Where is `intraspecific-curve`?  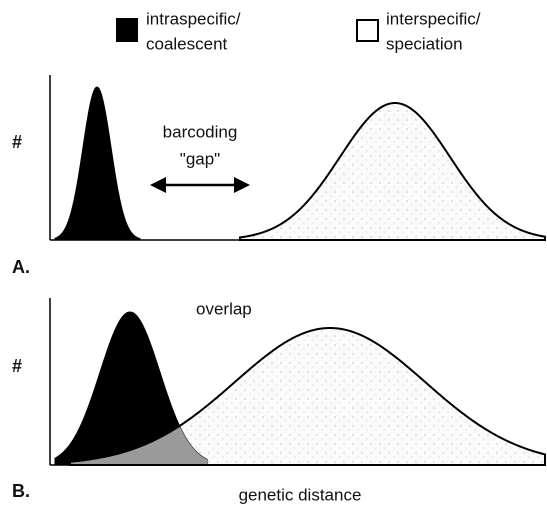 intraspecific-curve is located at coordinates (97, 163).